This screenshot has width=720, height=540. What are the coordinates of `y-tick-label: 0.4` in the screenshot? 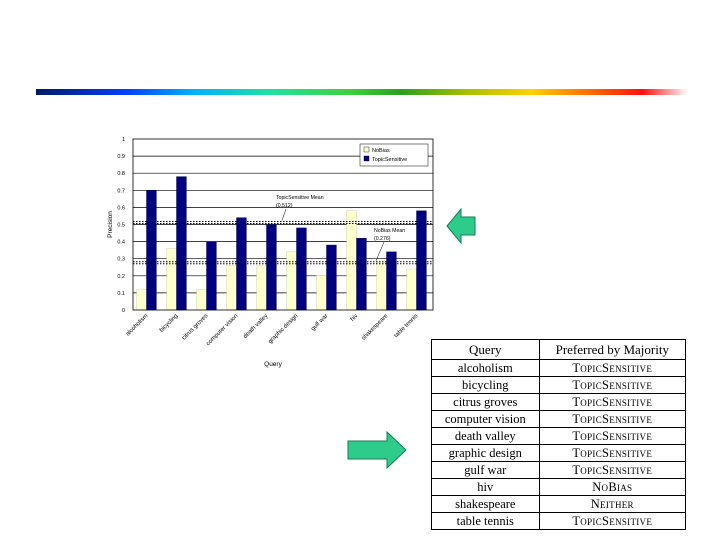 It's located at (121, 243).